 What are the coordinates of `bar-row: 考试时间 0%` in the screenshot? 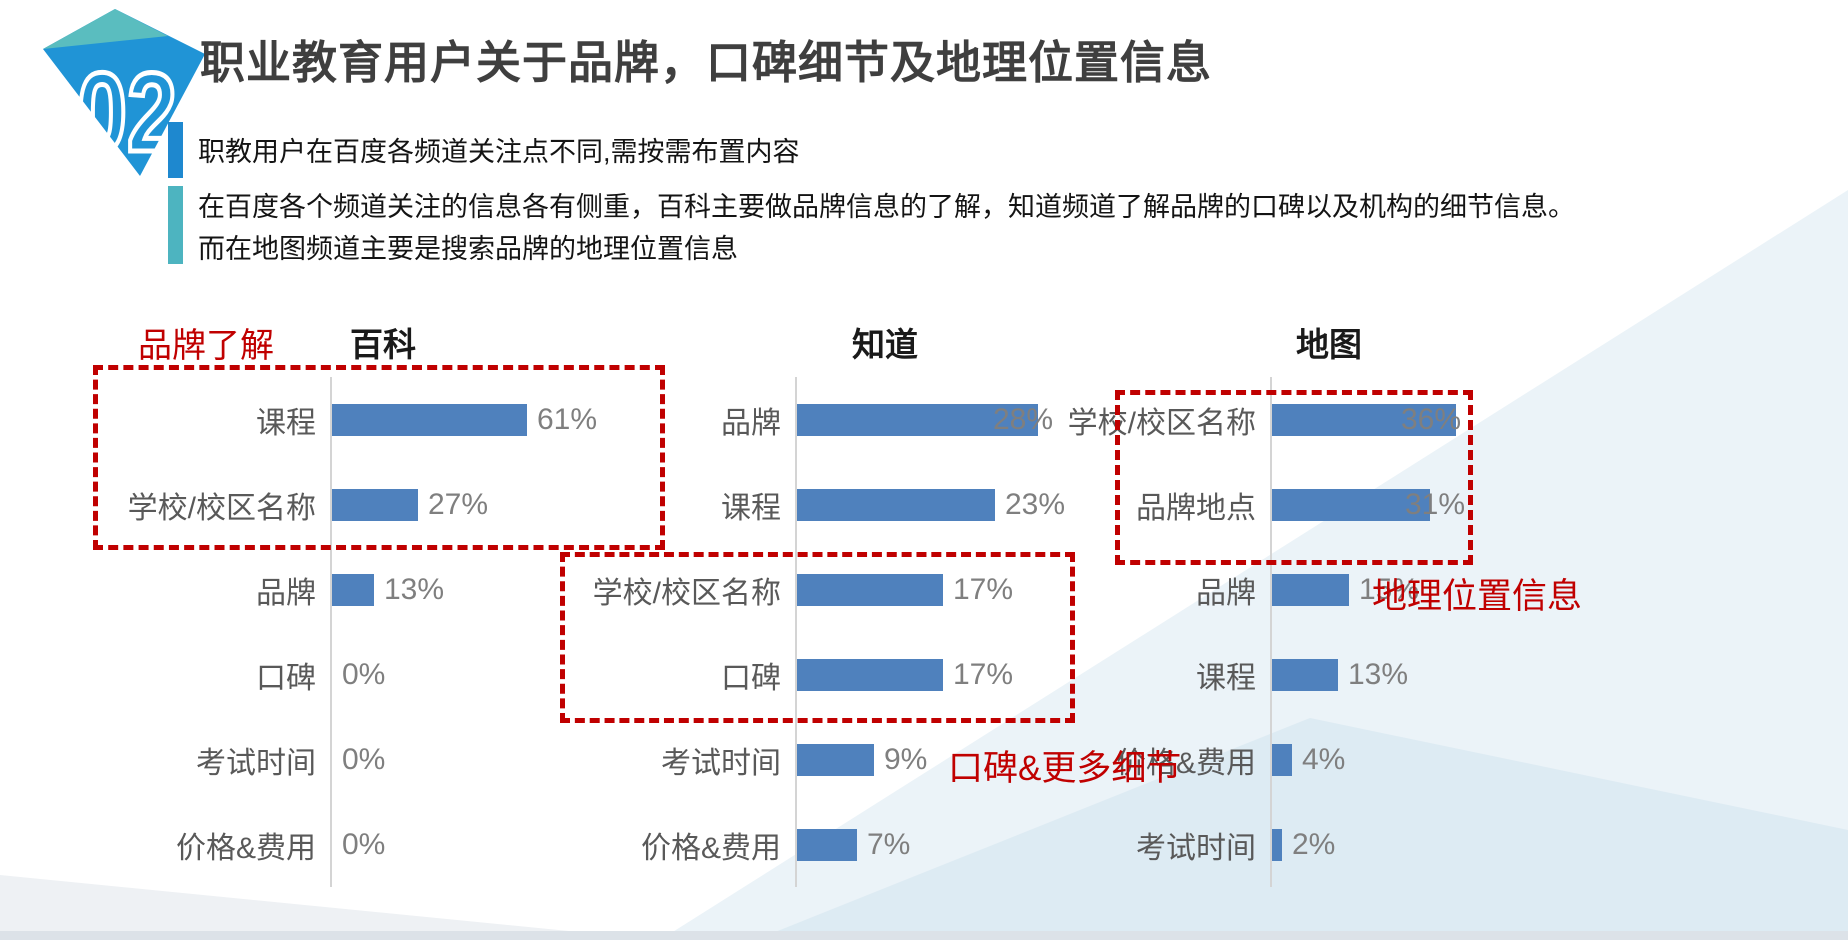 It's located at (405, 759).